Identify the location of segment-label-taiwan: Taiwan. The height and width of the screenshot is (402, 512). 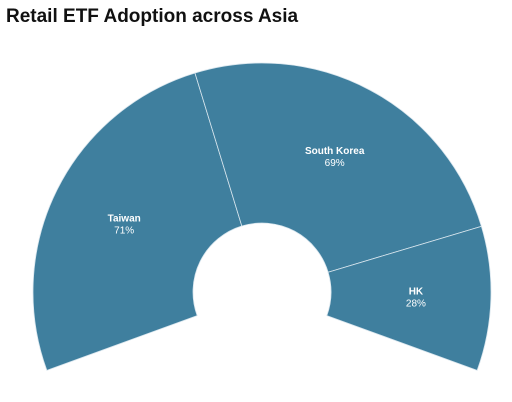
(124, 218).